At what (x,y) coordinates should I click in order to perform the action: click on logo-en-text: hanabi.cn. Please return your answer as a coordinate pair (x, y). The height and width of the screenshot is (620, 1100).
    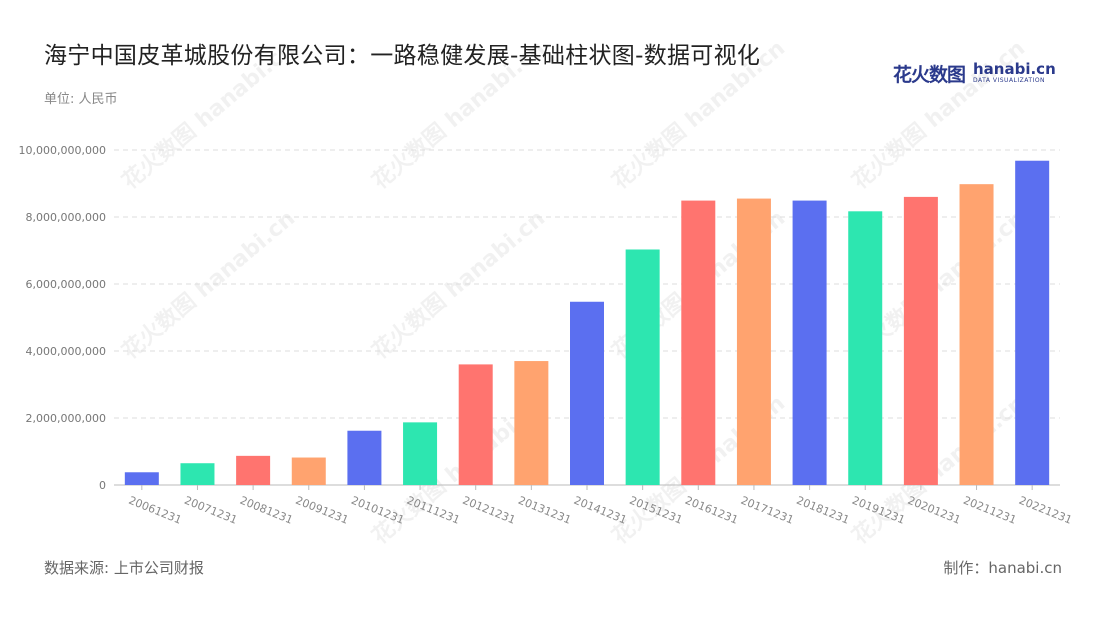
    Looking at the image, I should click on (1014, 69).